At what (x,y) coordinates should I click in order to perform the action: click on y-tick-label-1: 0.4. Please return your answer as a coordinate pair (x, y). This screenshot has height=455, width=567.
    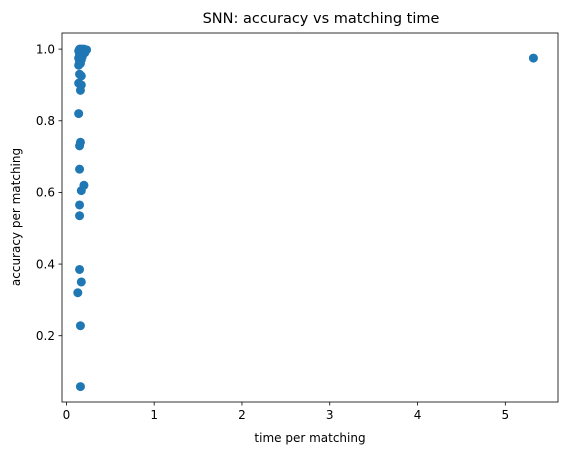
    Looking at the image, I should click on (45, 264).